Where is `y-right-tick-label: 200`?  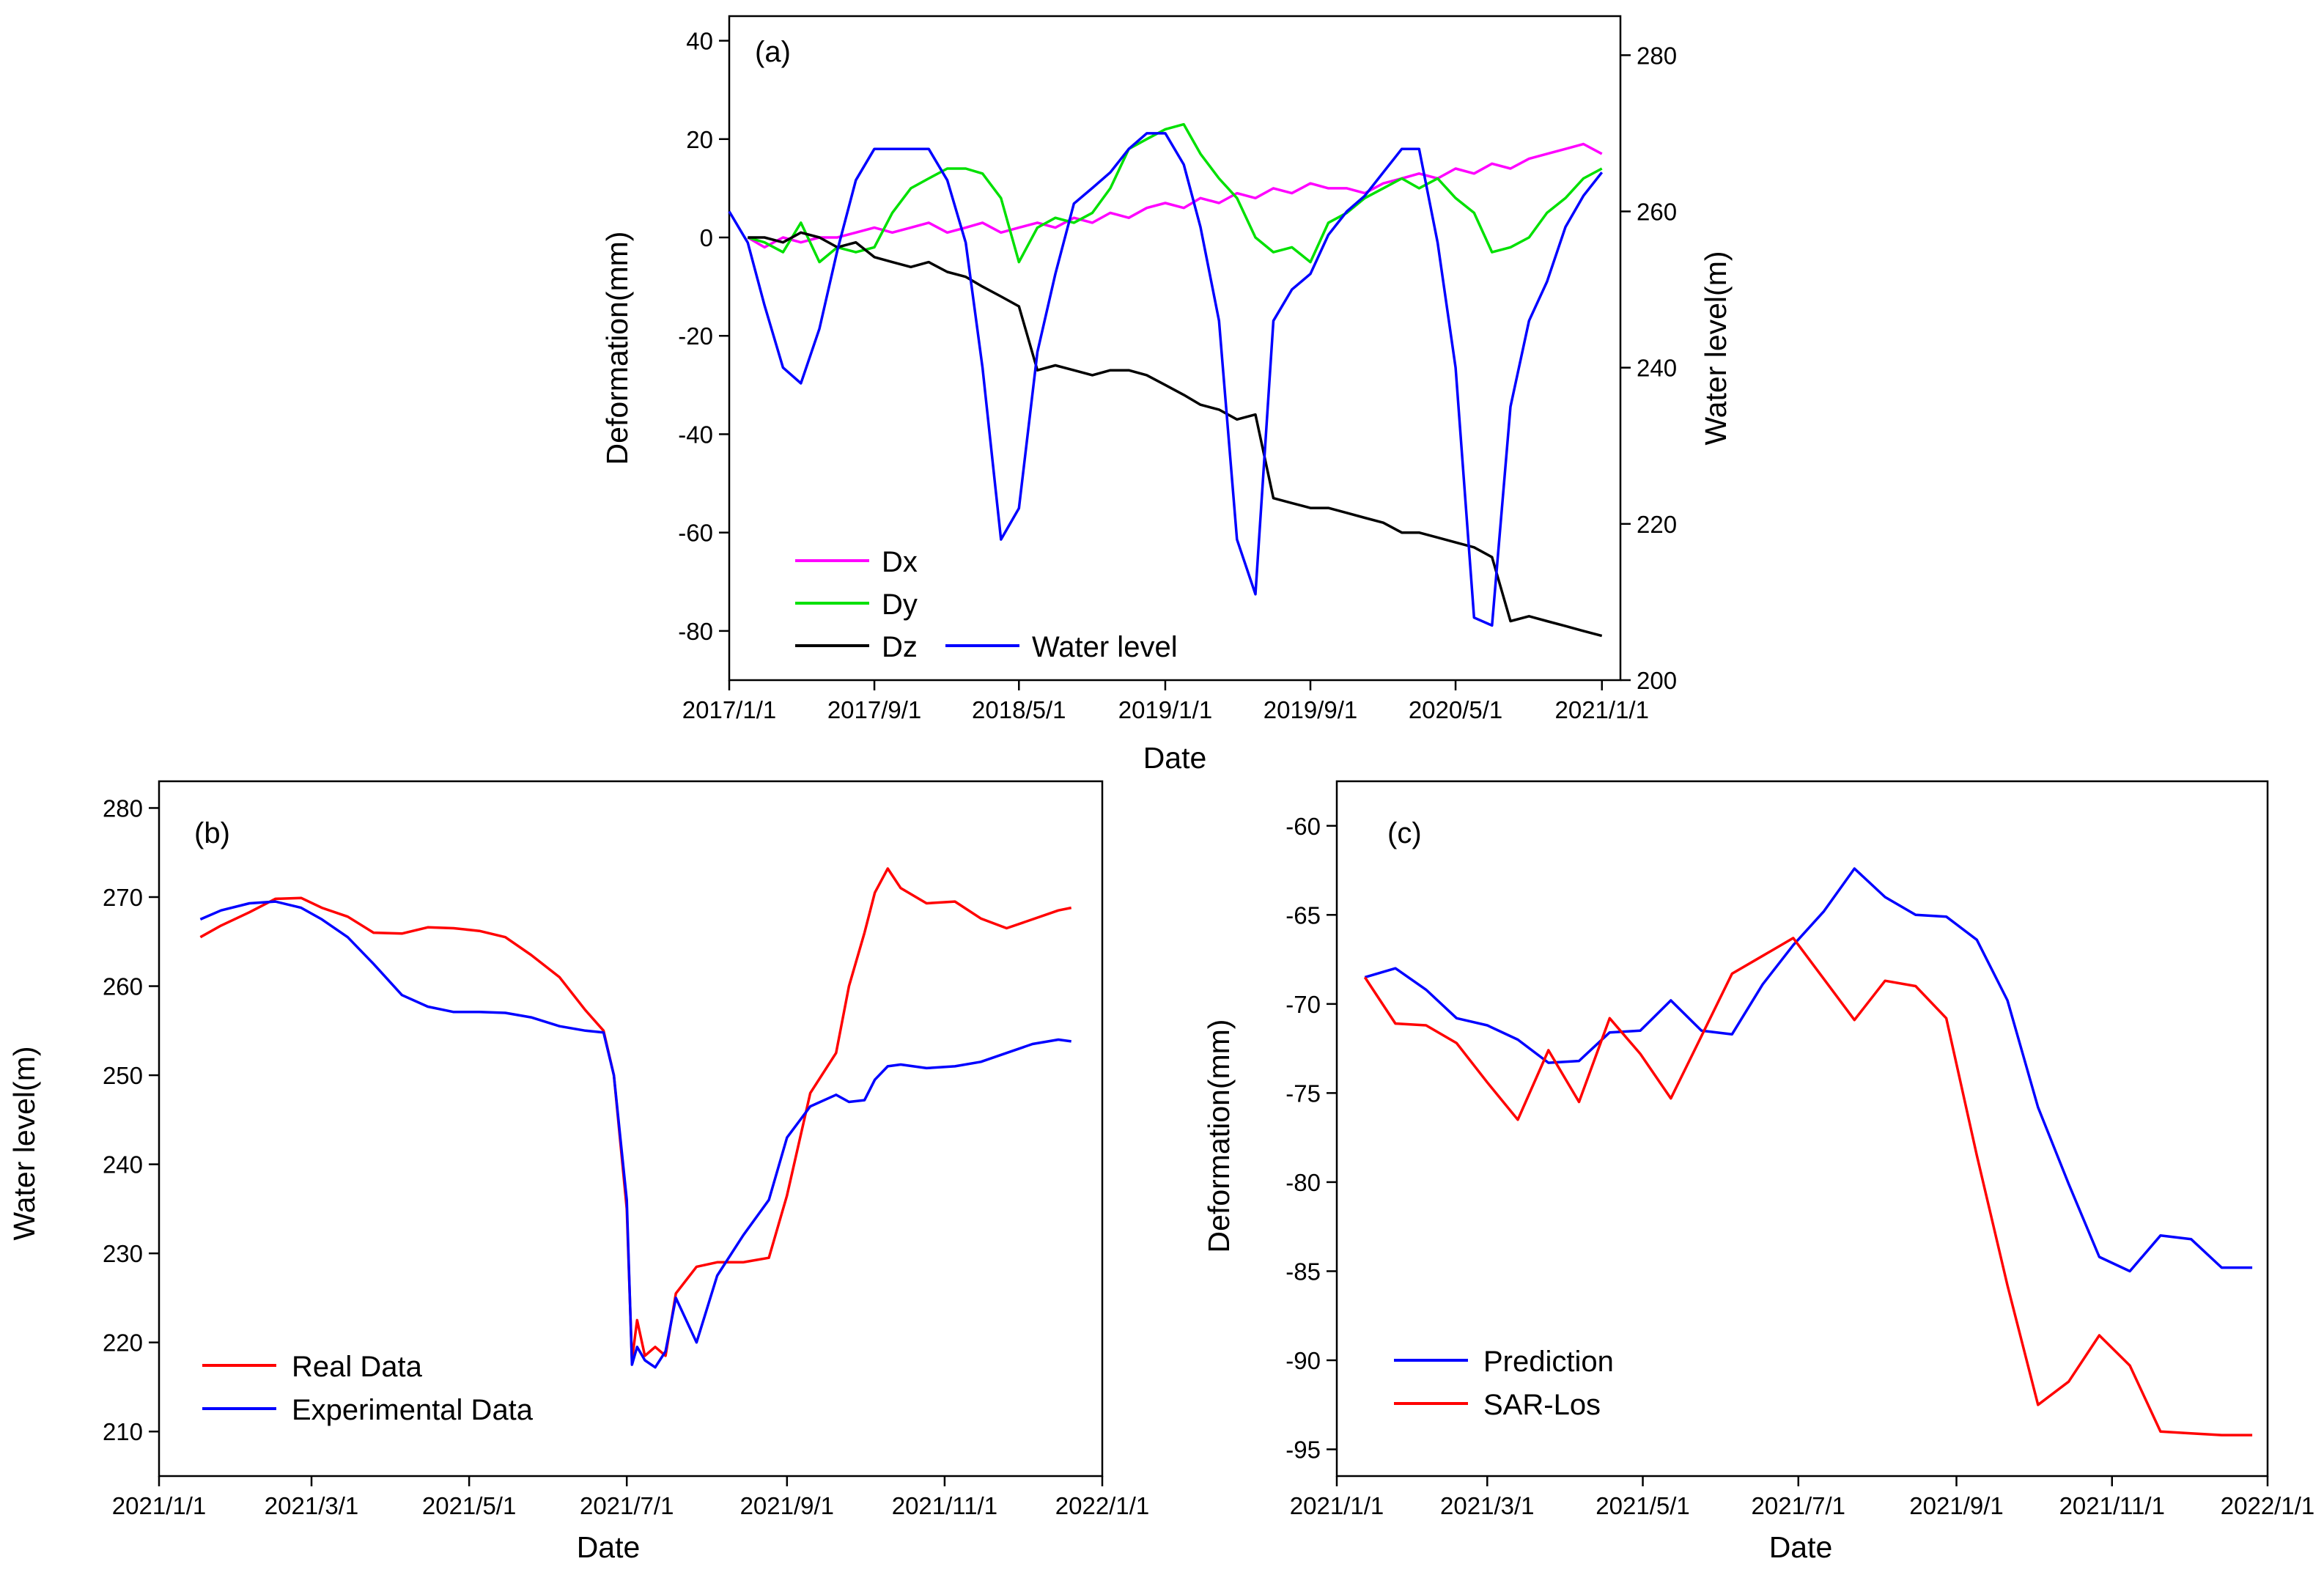
y-right-tick-label: 200 is located at coordinates (1657, 680).